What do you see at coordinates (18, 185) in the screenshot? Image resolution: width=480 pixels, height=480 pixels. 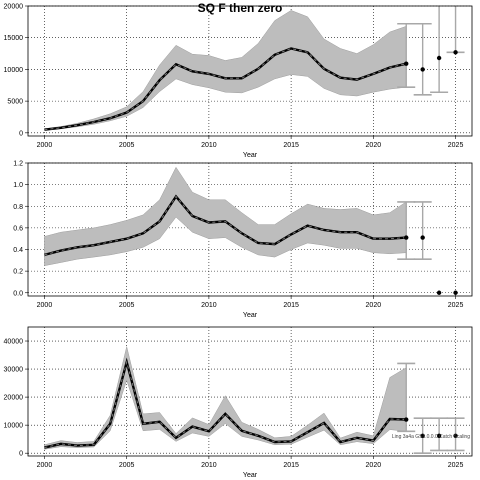 I see `y-tick-label: 1.0` at bounding box center [18, 185].